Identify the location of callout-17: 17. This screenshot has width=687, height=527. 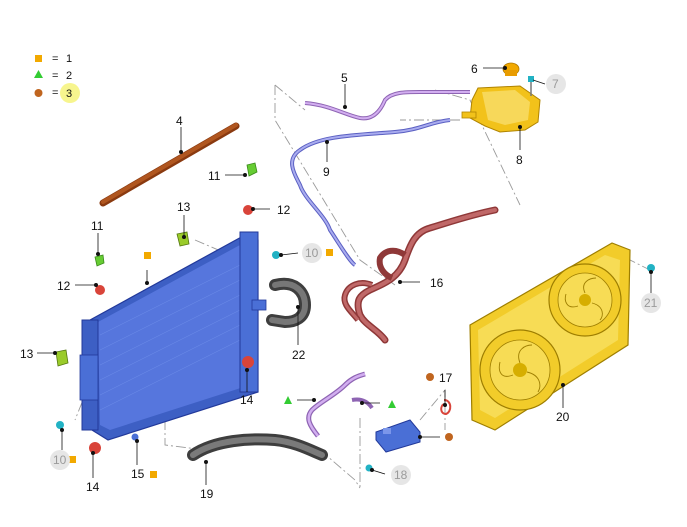
(446, 378).